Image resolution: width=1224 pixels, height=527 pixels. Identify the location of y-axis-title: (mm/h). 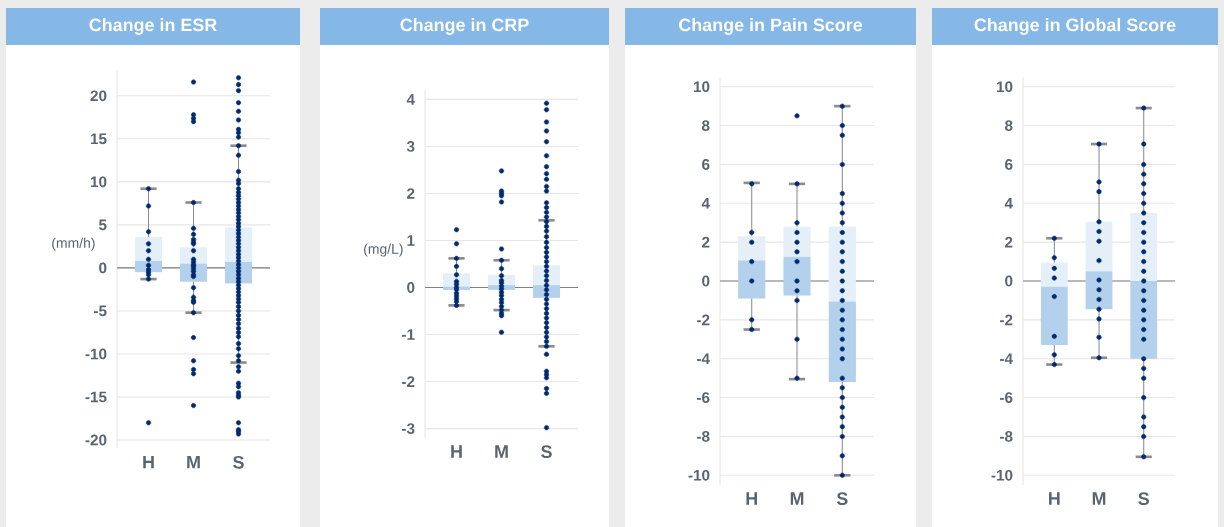
(73, 244).